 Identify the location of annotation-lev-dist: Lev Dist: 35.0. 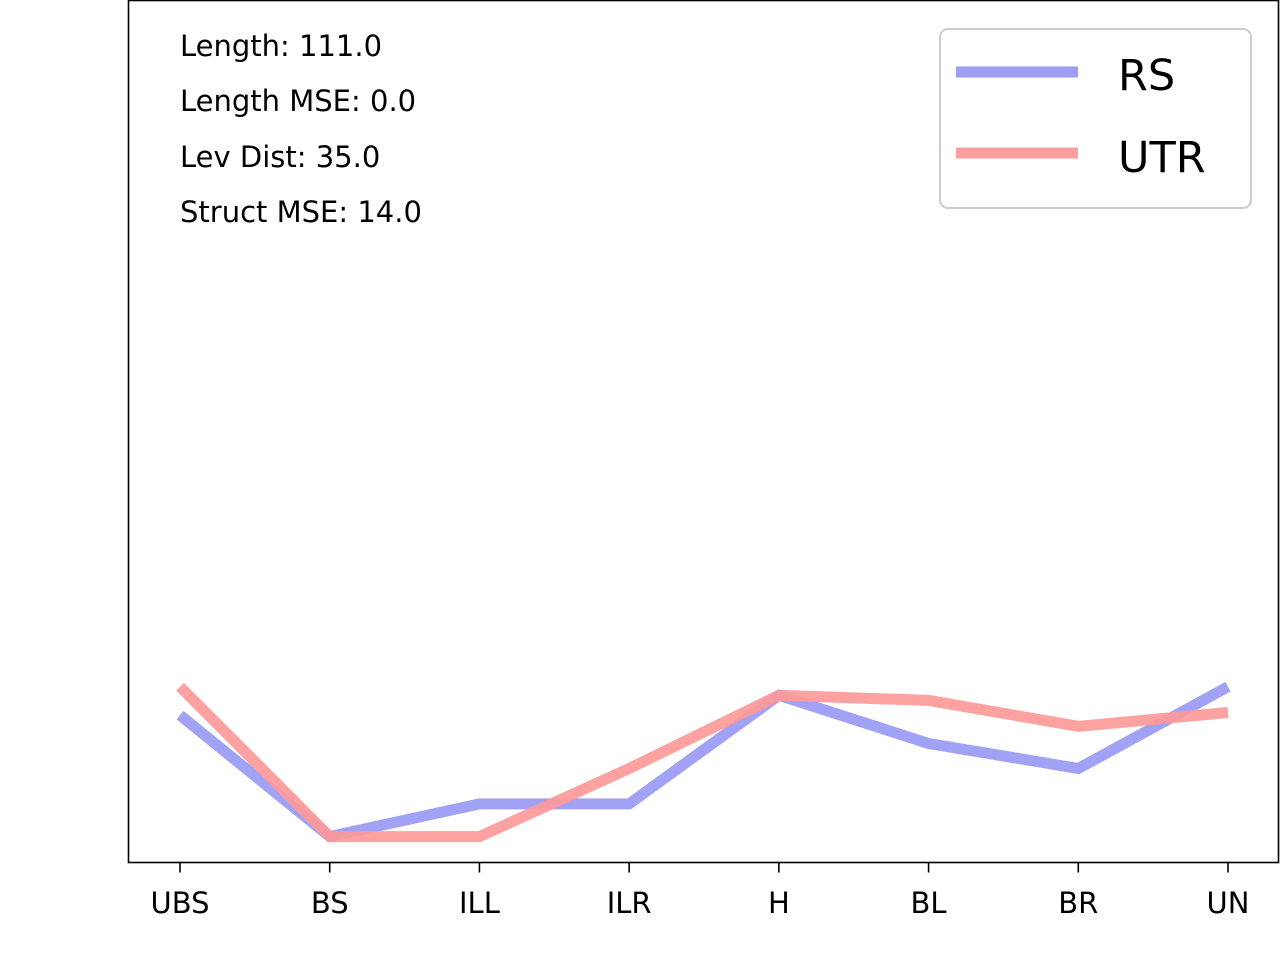
(280, 157).